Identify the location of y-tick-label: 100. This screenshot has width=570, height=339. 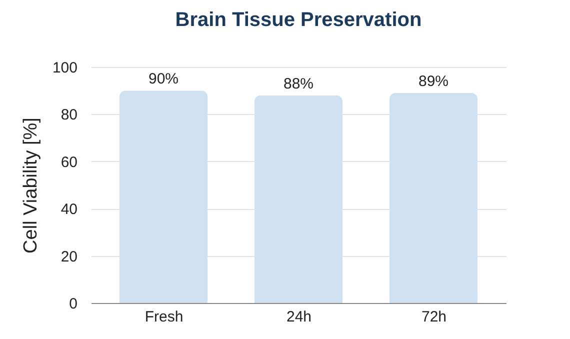
(65, 68).